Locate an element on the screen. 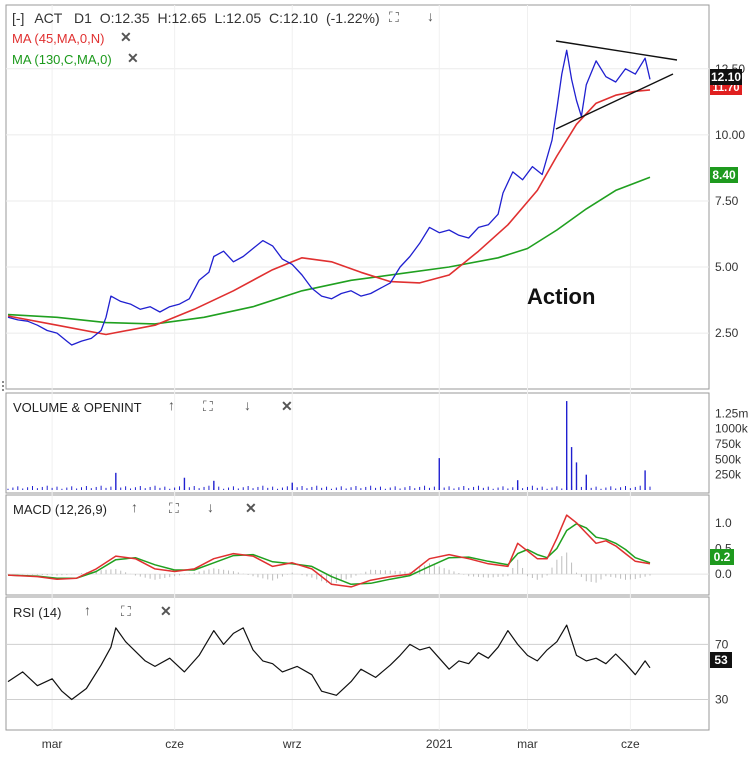 The height and width of the screenshot is (760, 750). macd-pane-frame is located at coordinates (357, 545).